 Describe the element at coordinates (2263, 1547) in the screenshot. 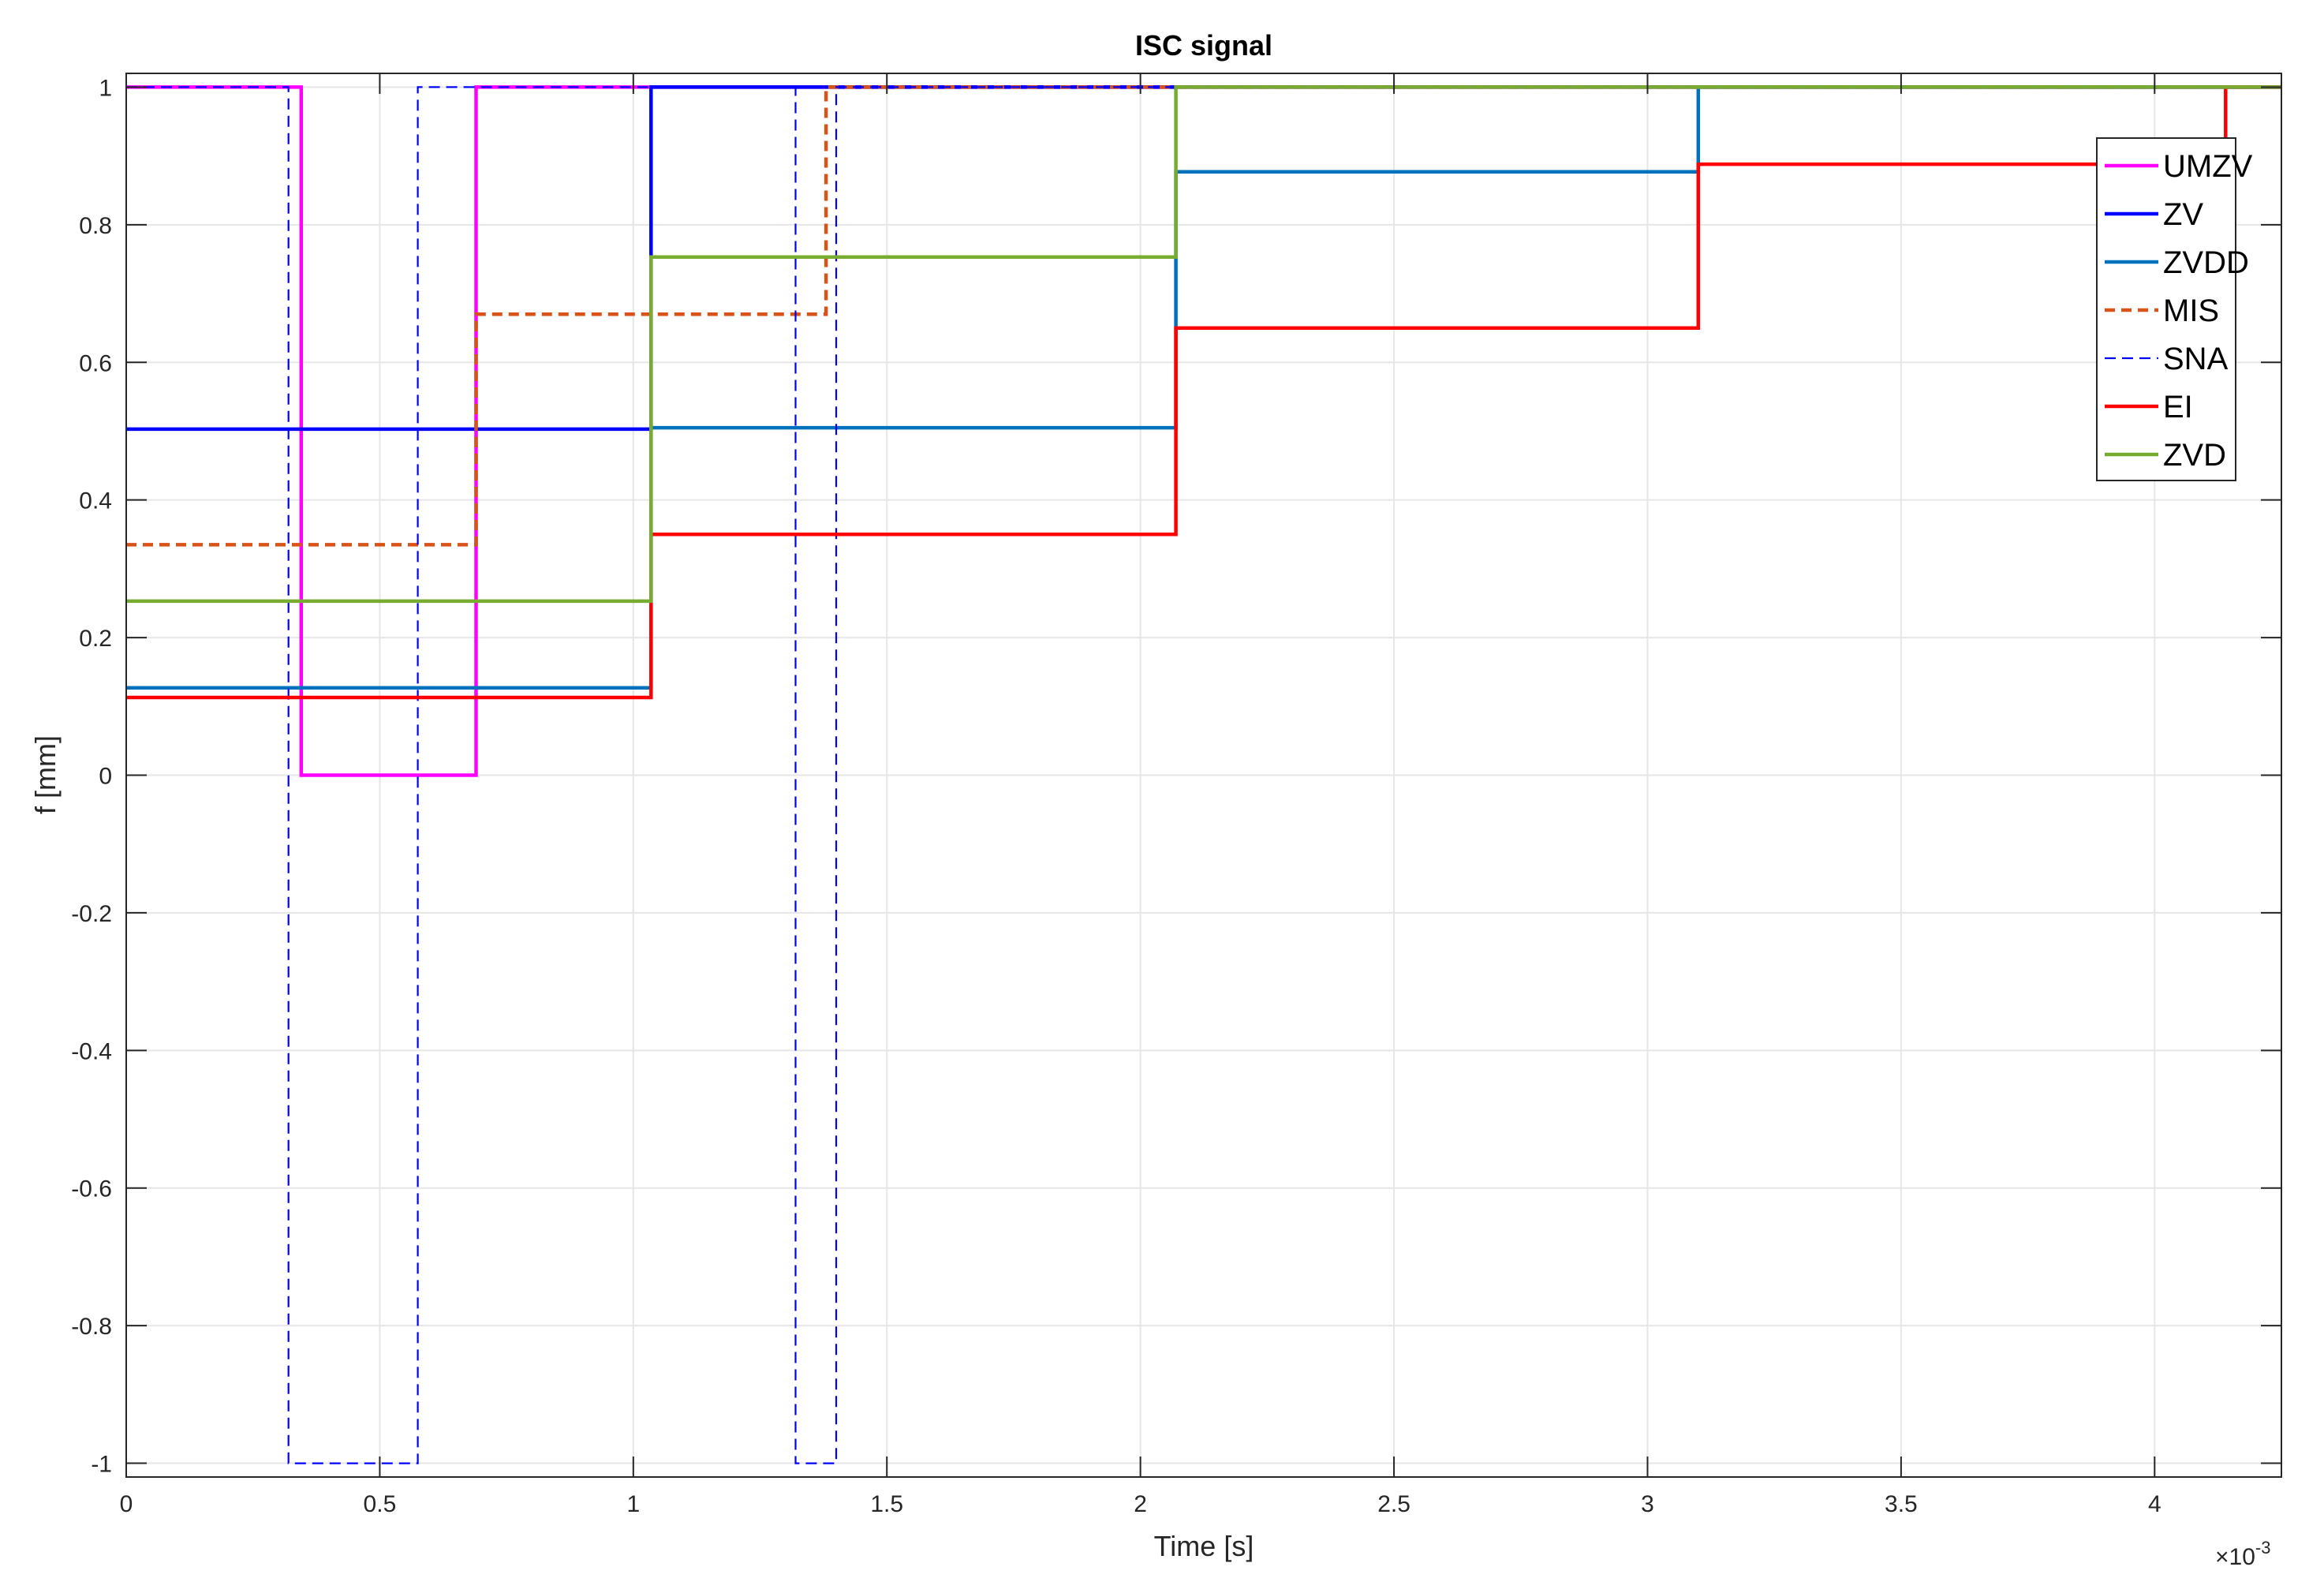

I see `x-exponent-power: -3` at that location.